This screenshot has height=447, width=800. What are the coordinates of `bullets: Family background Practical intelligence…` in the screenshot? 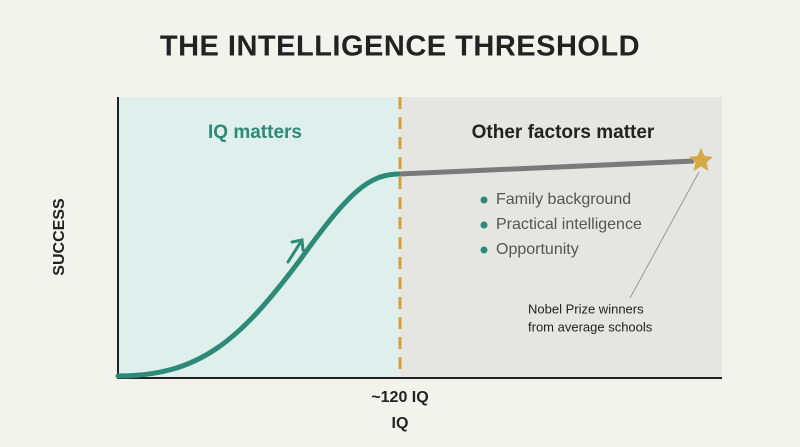 It's located at (561, 224).